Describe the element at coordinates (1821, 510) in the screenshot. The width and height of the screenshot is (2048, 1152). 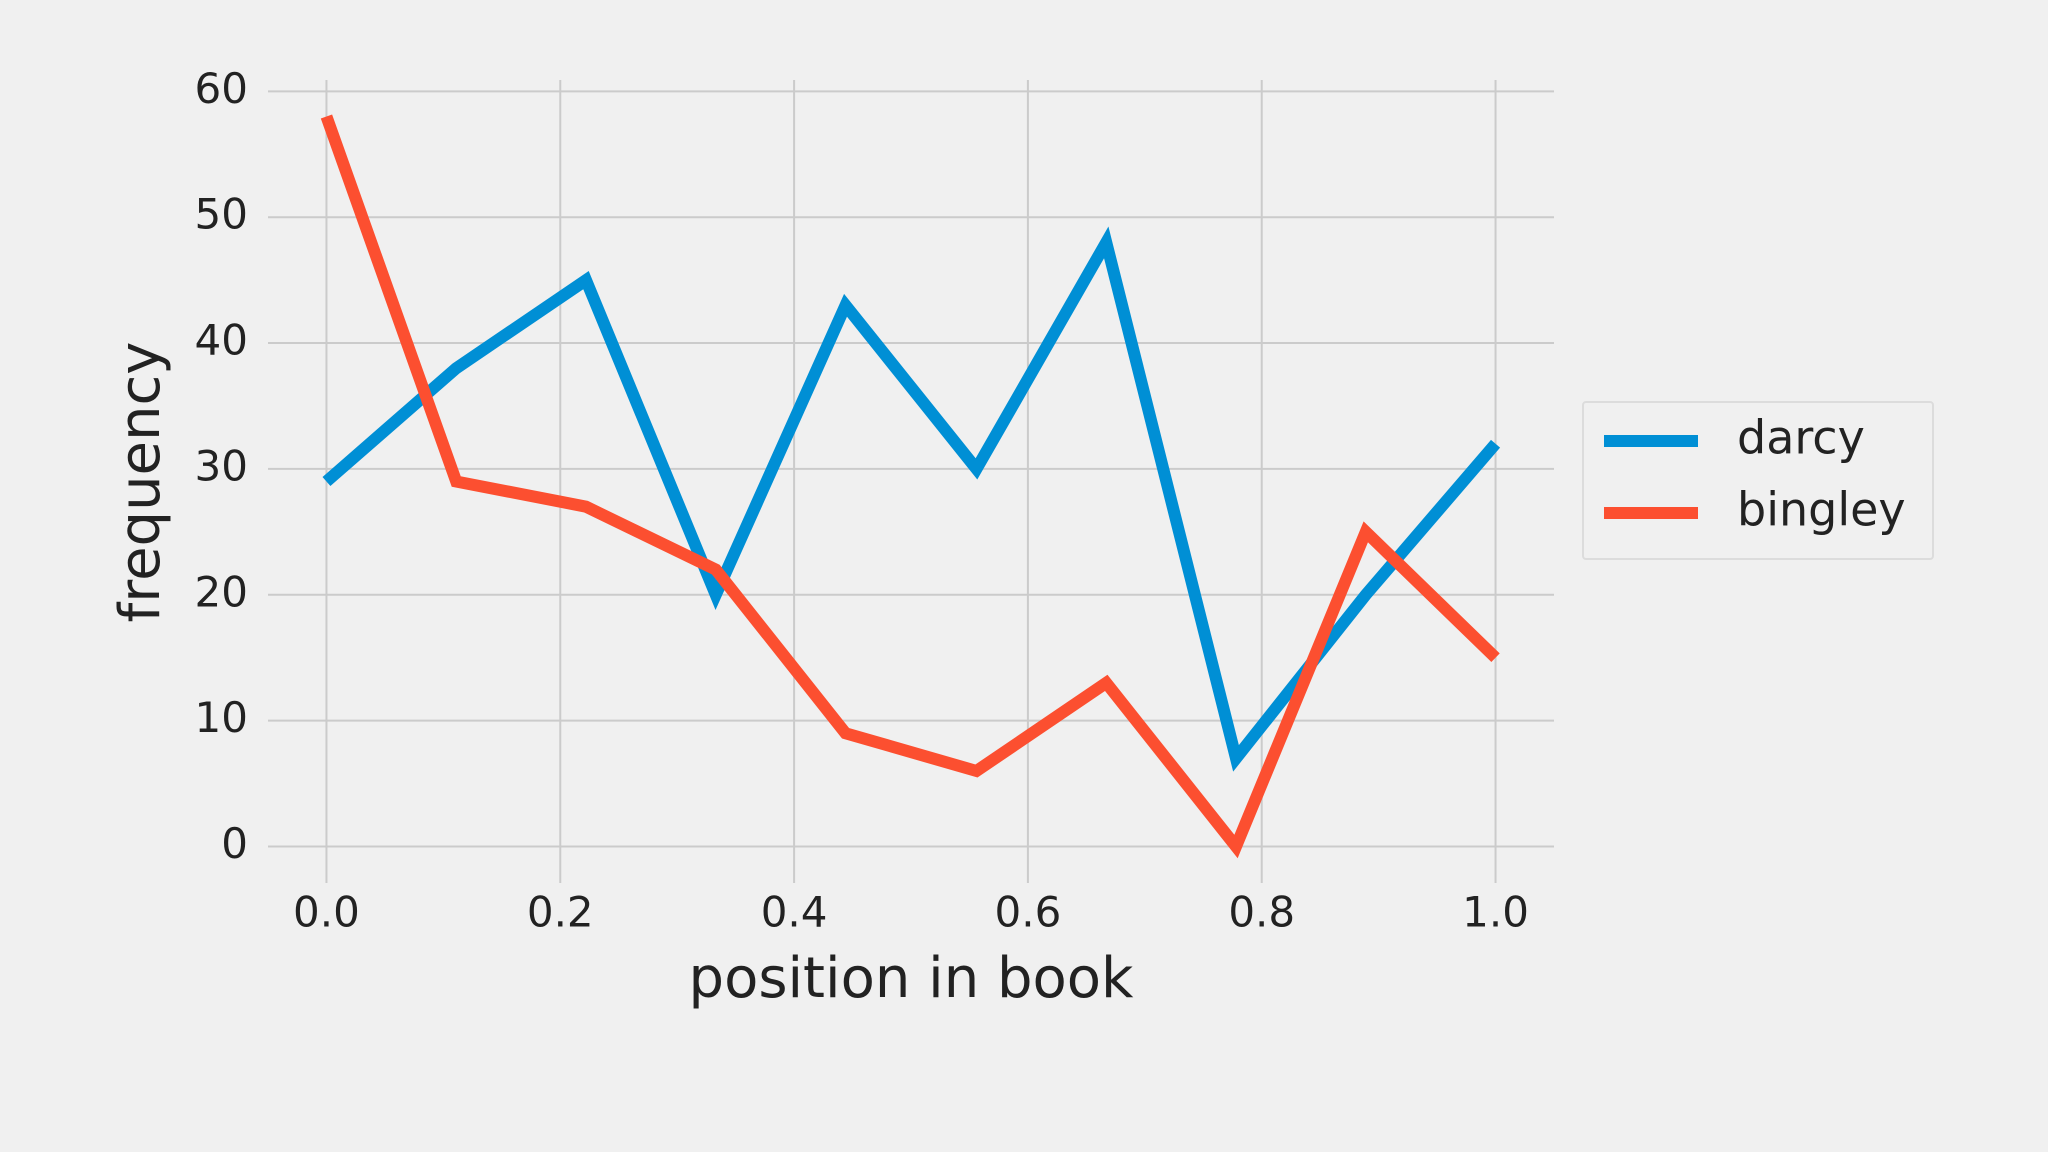
I see `legend-label: bingley` at that location.